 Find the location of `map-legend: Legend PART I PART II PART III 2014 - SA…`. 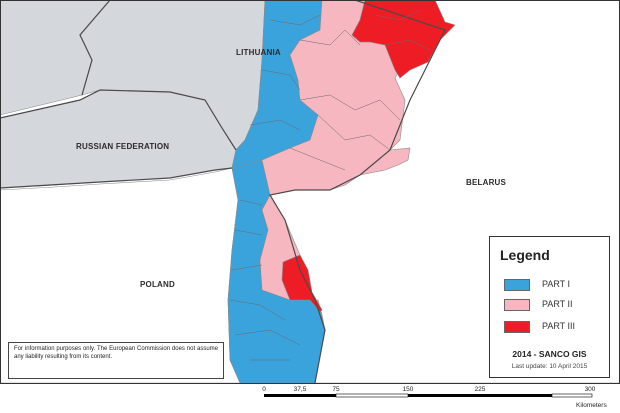

map-legend: Legend PART I PART II PART III 2014 - SA… is located at coordinates (549, 307).